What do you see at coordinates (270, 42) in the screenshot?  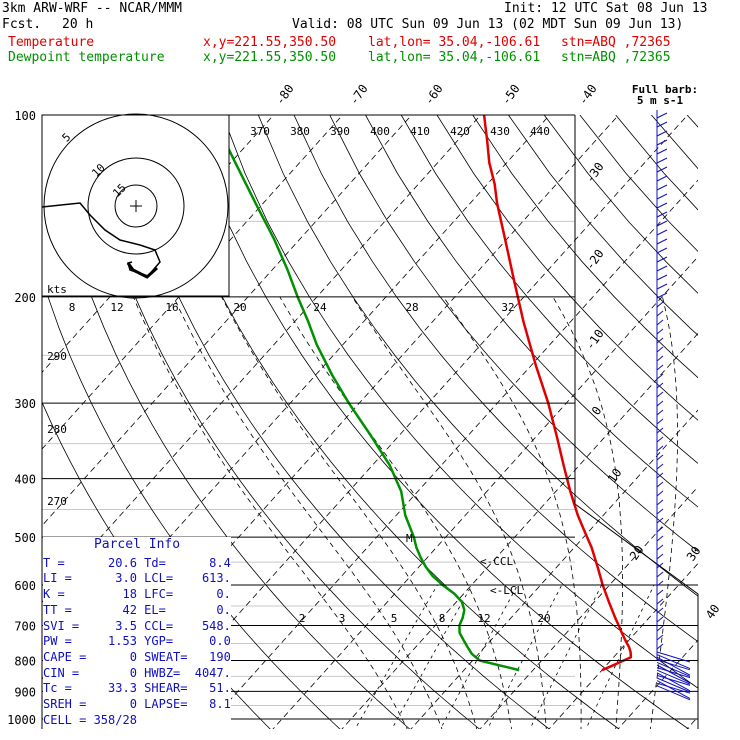 I see `temperature-xy: x,y=221.55,350.50` at bounding box center [270, 42].